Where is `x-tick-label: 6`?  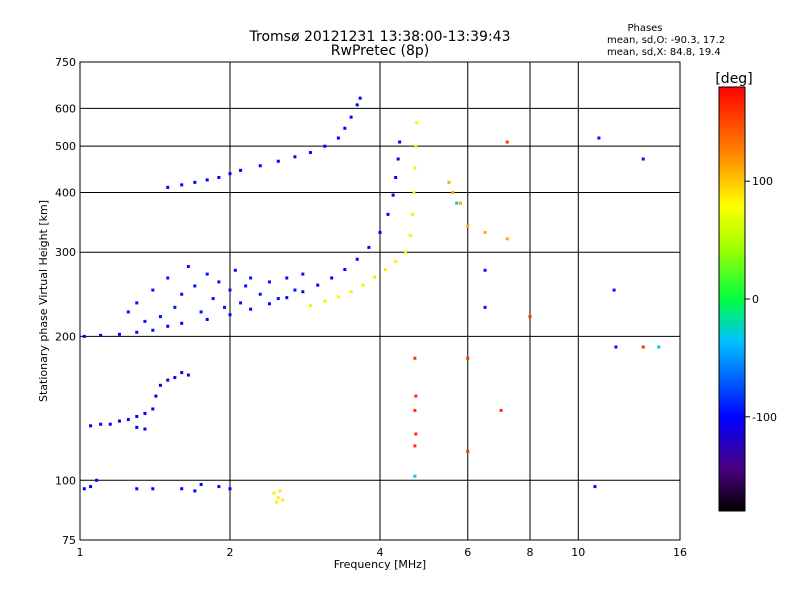 x-tick-label: 6 is located at coordinates (467, 552).